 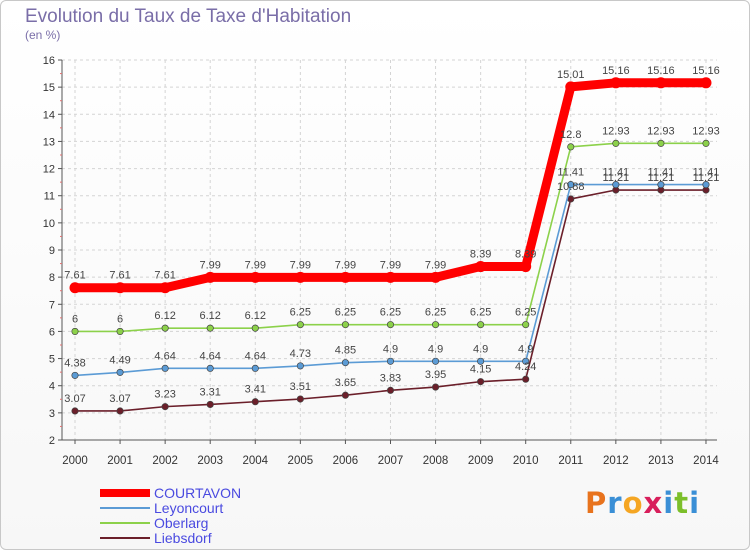 I want to click on x-tick-label: 2004, so click(x=255, y=461).